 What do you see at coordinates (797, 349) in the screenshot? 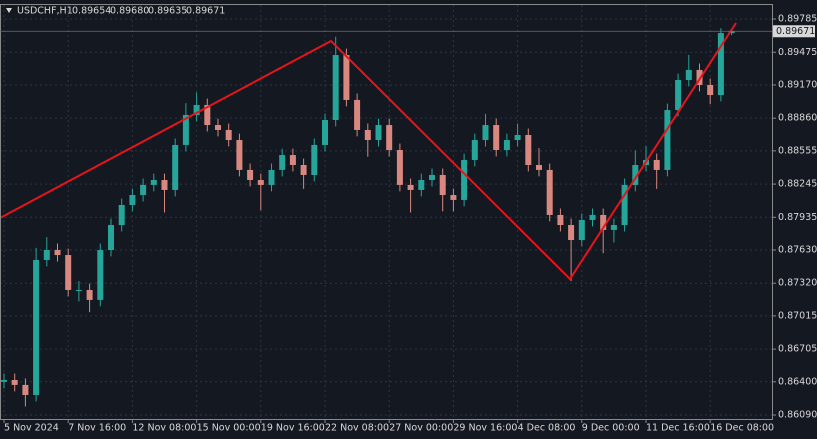
I see `y-tick-label: 0.86705` at bounding box center [797, 349].